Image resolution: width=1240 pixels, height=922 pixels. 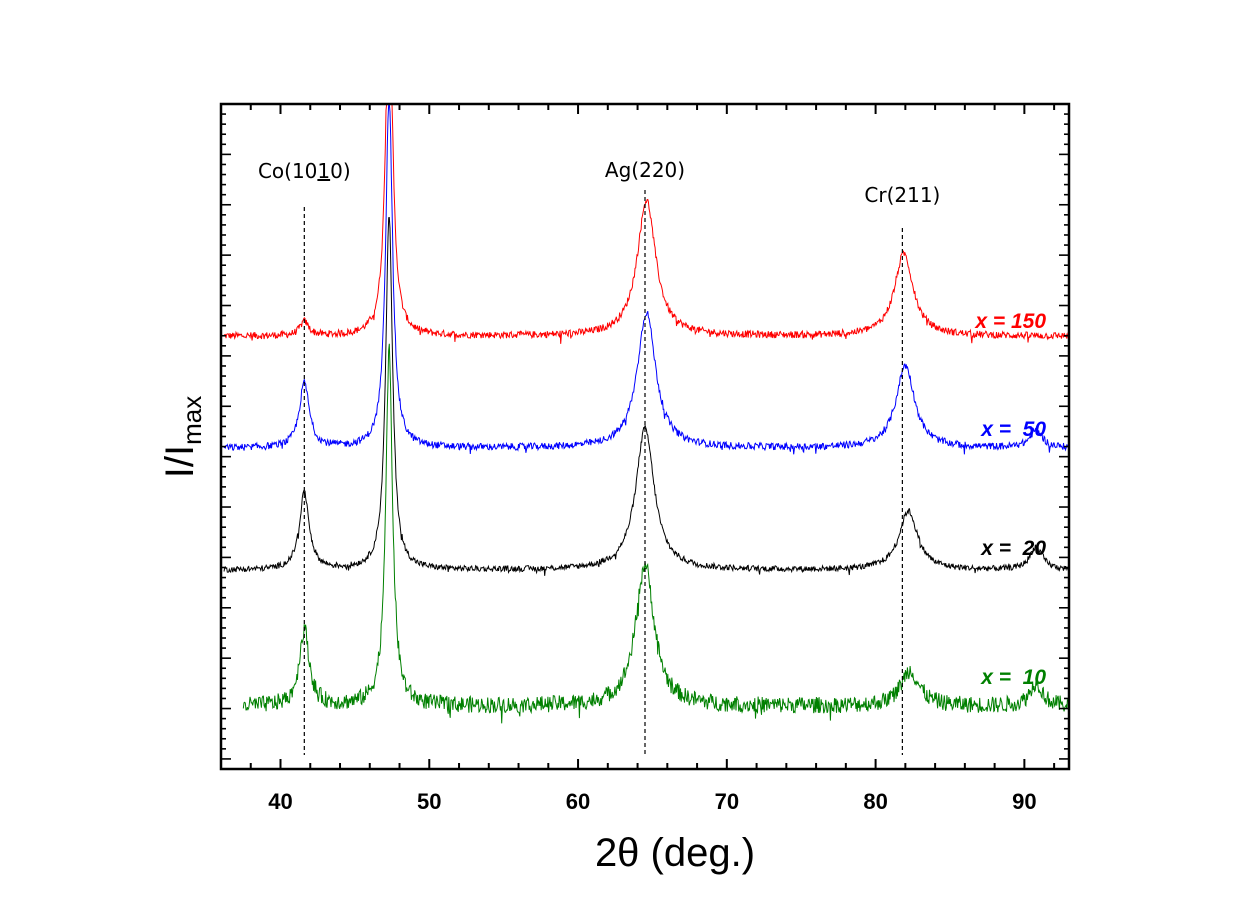 What do you see at coordinates (1024, 801) in the screenshot?
I see `x-tick-label: 90` at bounding box center [1024, 801].